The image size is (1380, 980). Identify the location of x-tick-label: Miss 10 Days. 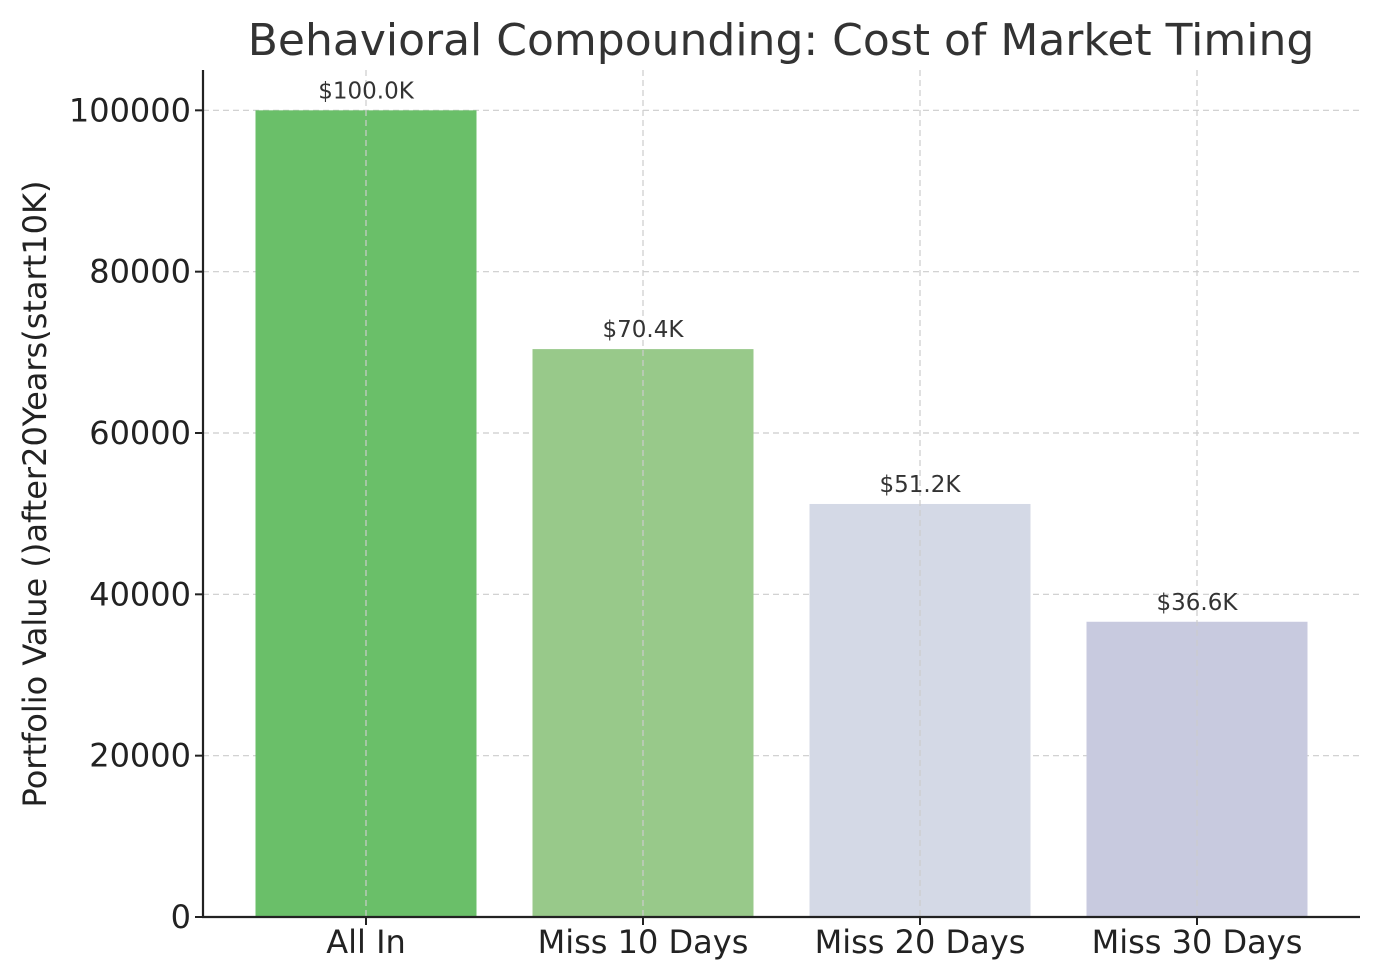
(643, 942).